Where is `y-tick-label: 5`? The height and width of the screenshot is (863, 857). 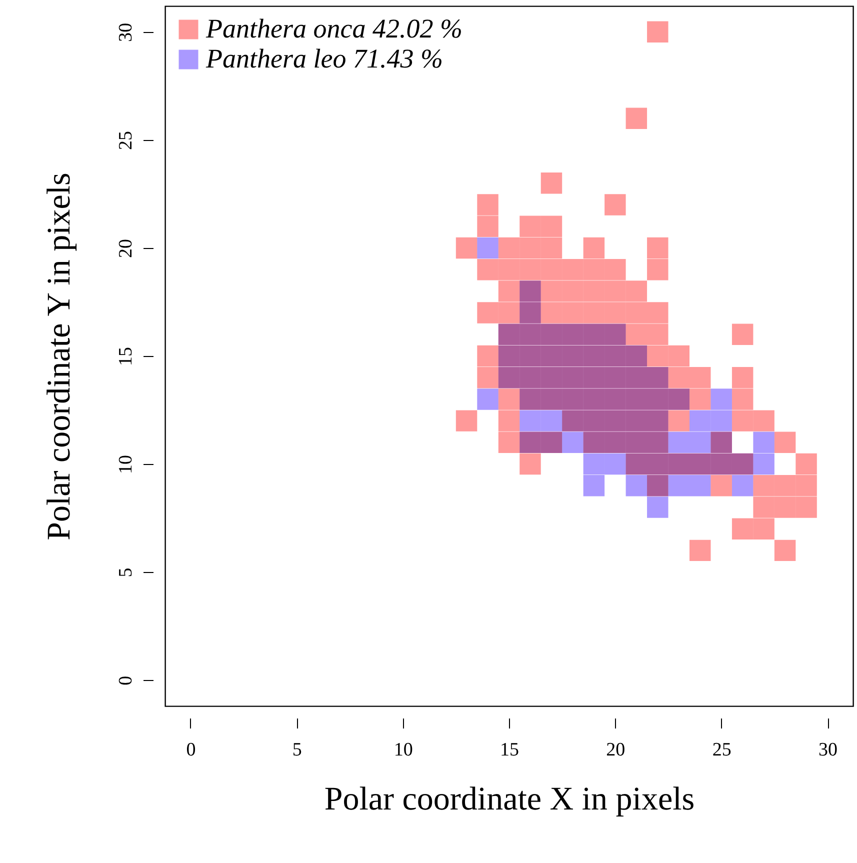 y-tick-label: 5 is located at coordinates (126, 573).